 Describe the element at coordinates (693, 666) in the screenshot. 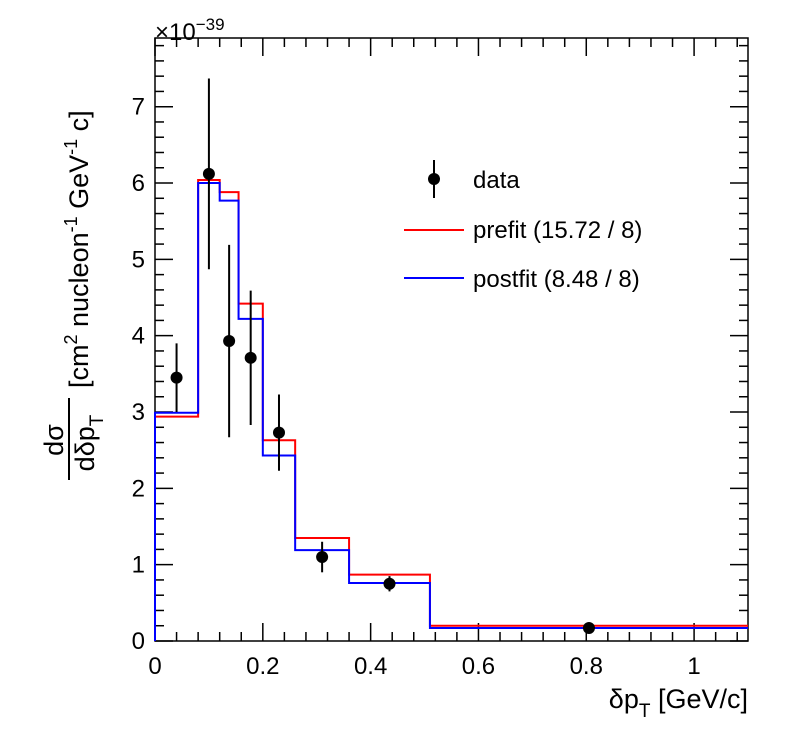

I see `x-tick-label: 1` at that location.